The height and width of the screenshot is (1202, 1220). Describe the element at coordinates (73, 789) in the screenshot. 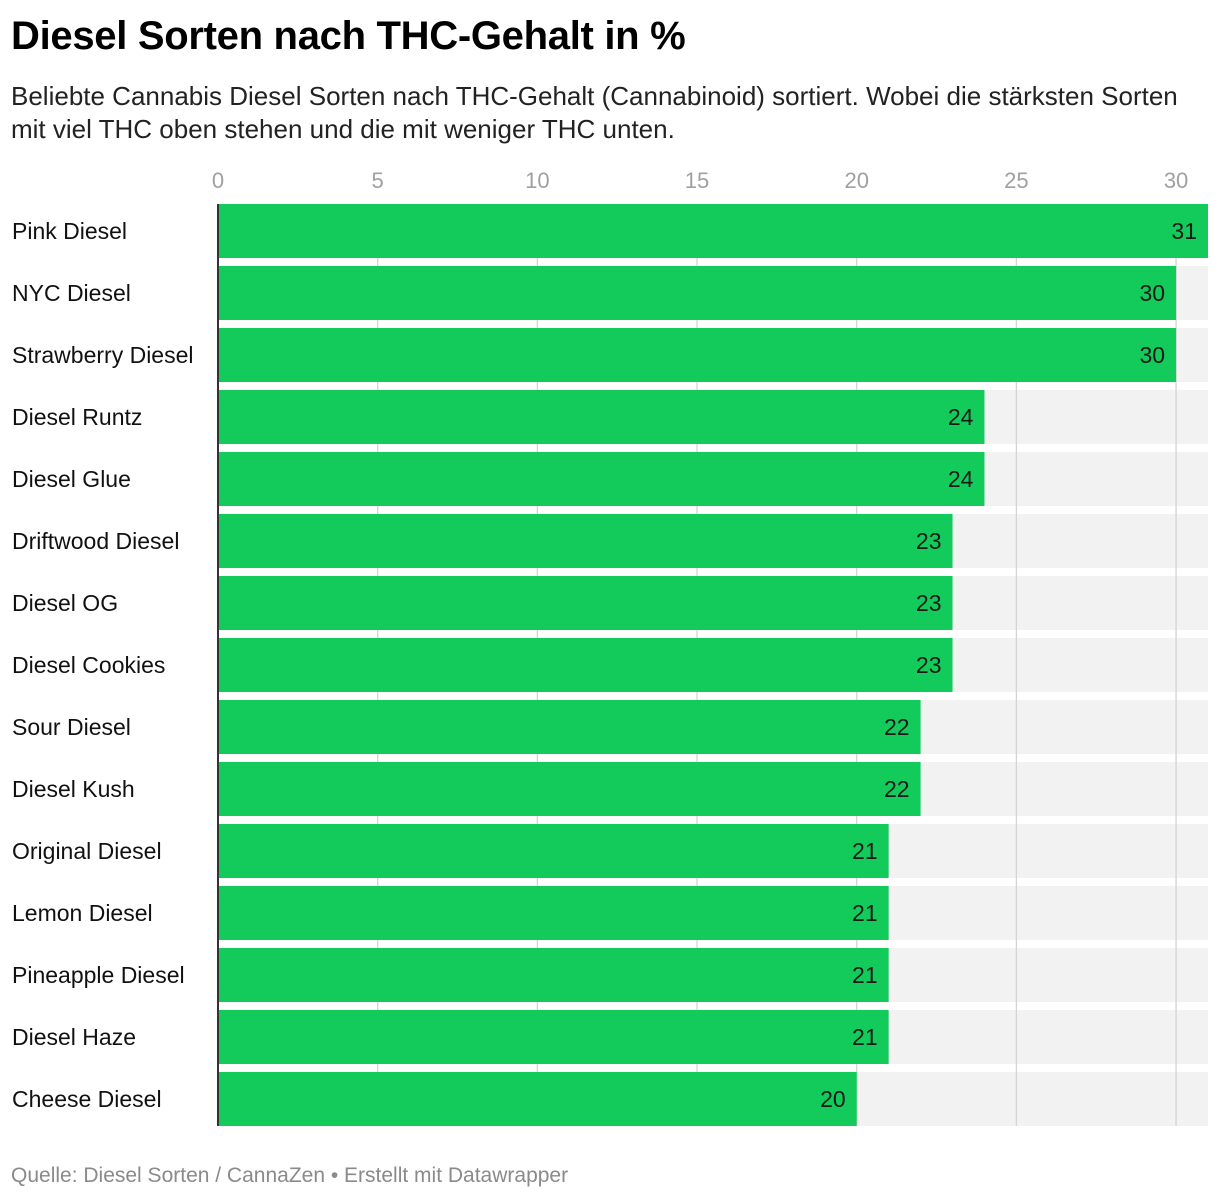

I see `category-label: Diesel Kush` at that location.